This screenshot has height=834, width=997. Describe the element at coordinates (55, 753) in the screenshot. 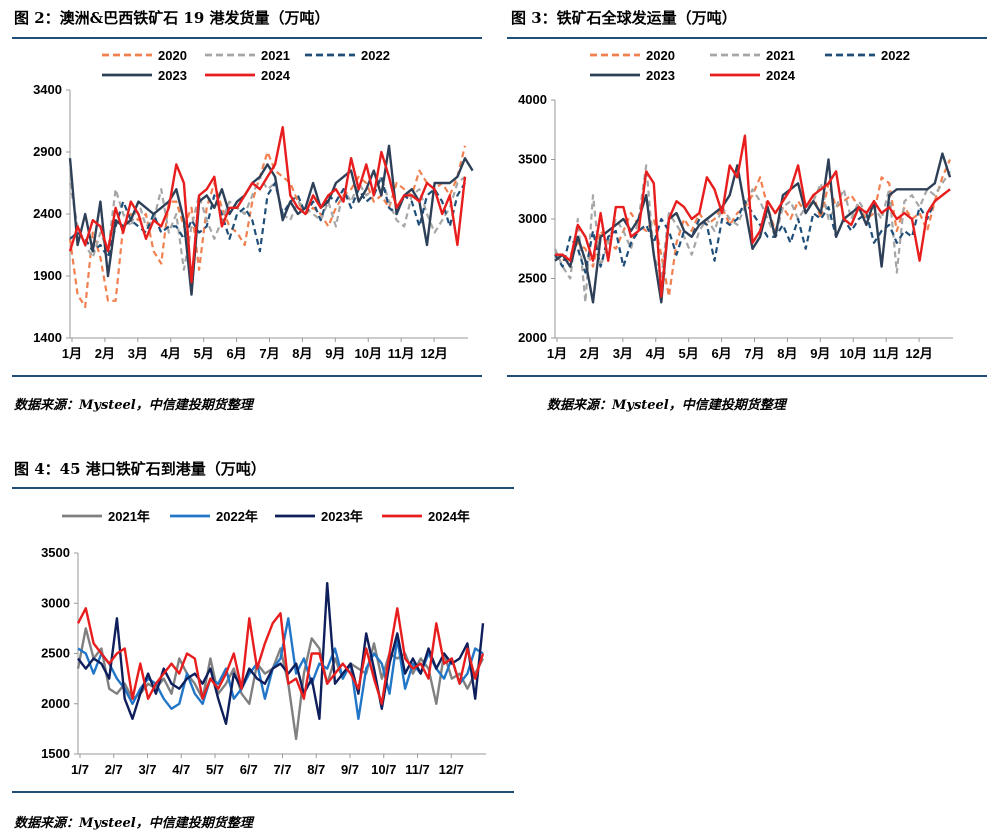

I see `y-tick-label: 1500` at that location.